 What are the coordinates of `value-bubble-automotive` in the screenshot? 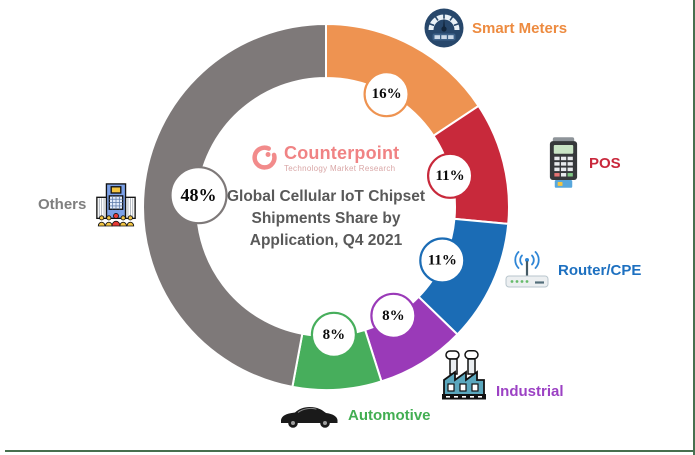 It's located at (333, 334).